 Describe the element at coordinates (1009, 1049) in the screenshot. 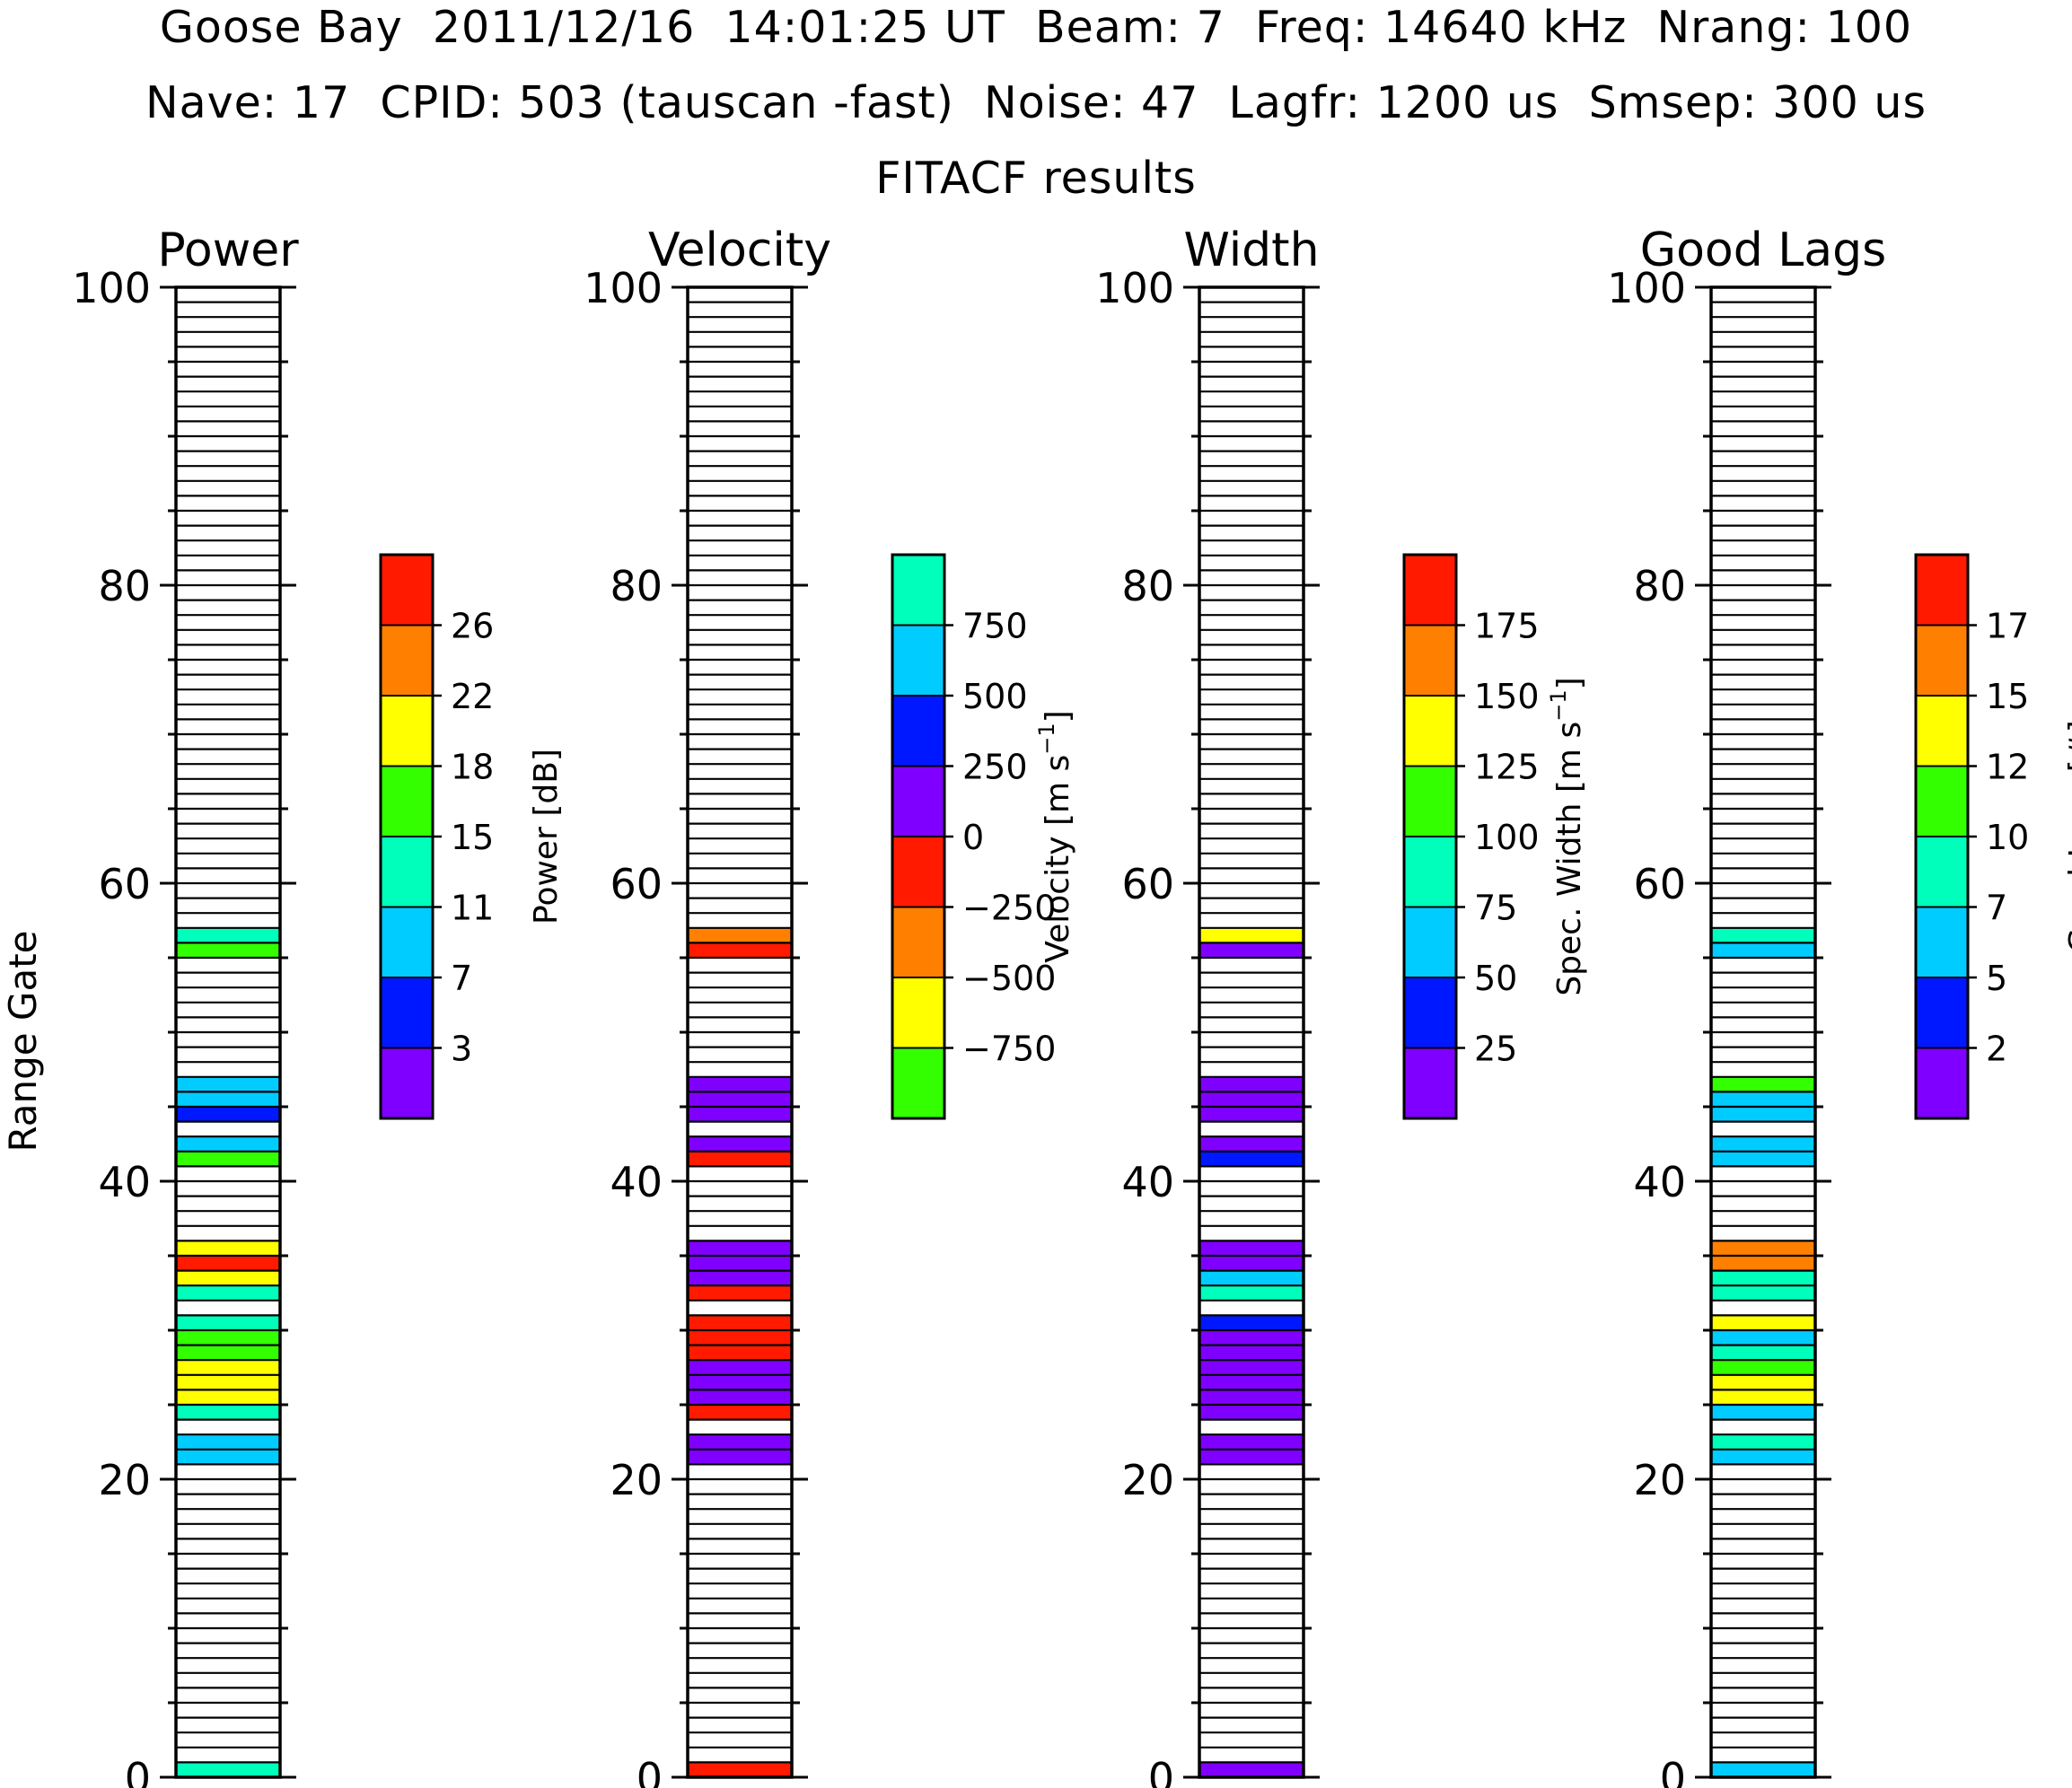

I see `velocity-colorbar-tick-label: −750` at that location.